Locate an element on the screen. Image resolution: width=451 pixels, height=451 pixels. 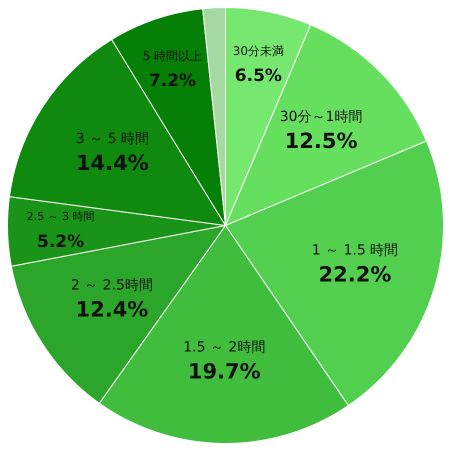
slice-label: 2 ～ 2.5時間 is located at coordinates (111, 285).